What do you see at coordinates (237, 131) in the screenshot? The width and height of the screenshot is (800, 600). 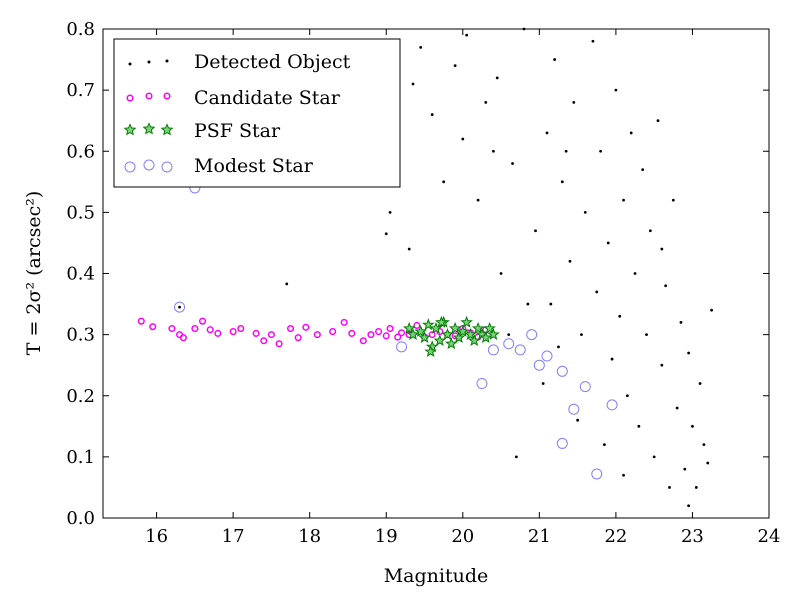 I see `legend-label-psf: PSF Star` at bounding box center [237, 131].